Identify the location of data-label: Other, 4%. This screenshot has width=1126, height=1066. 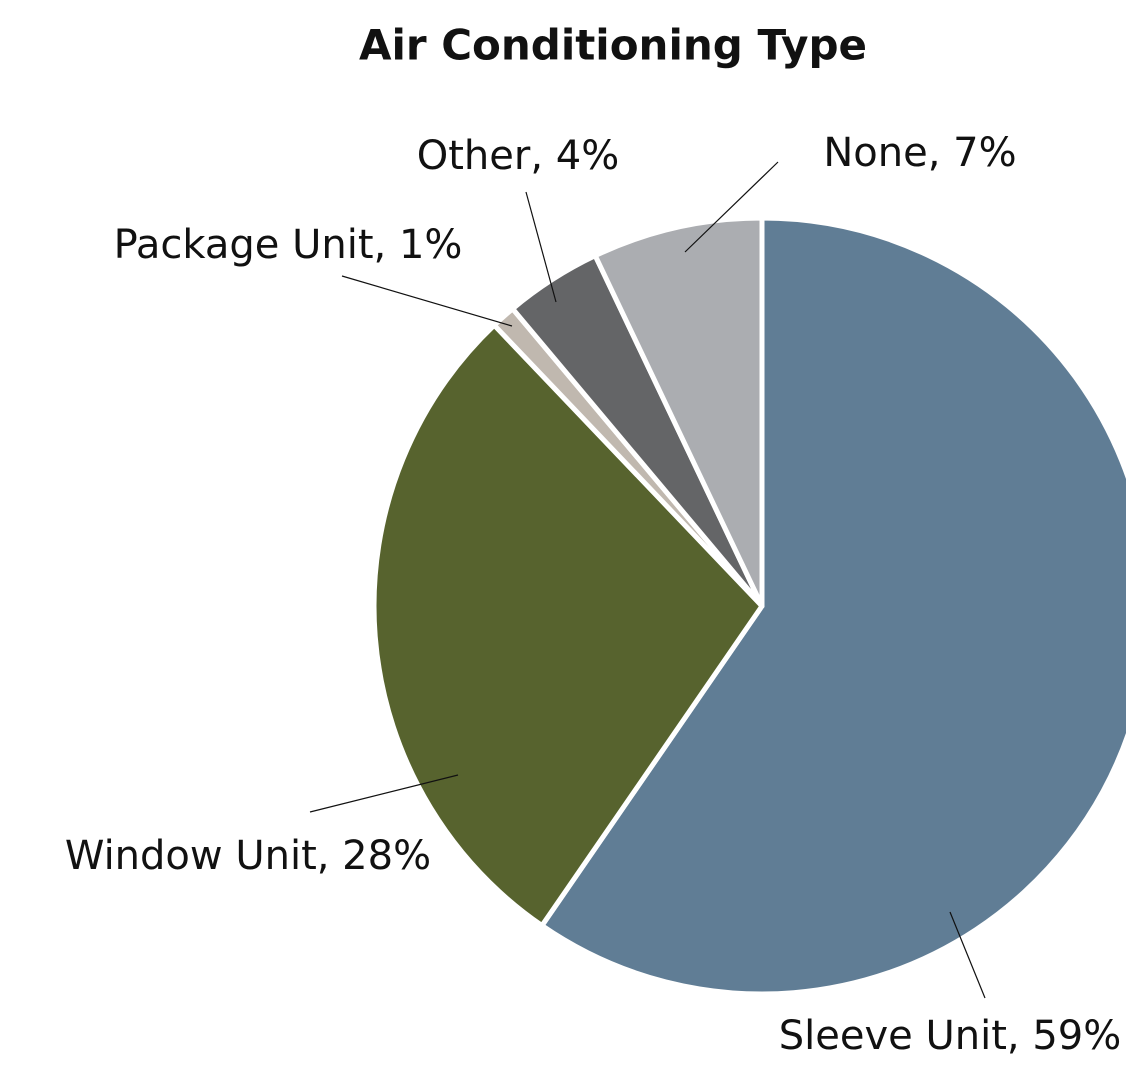
(518, 156).